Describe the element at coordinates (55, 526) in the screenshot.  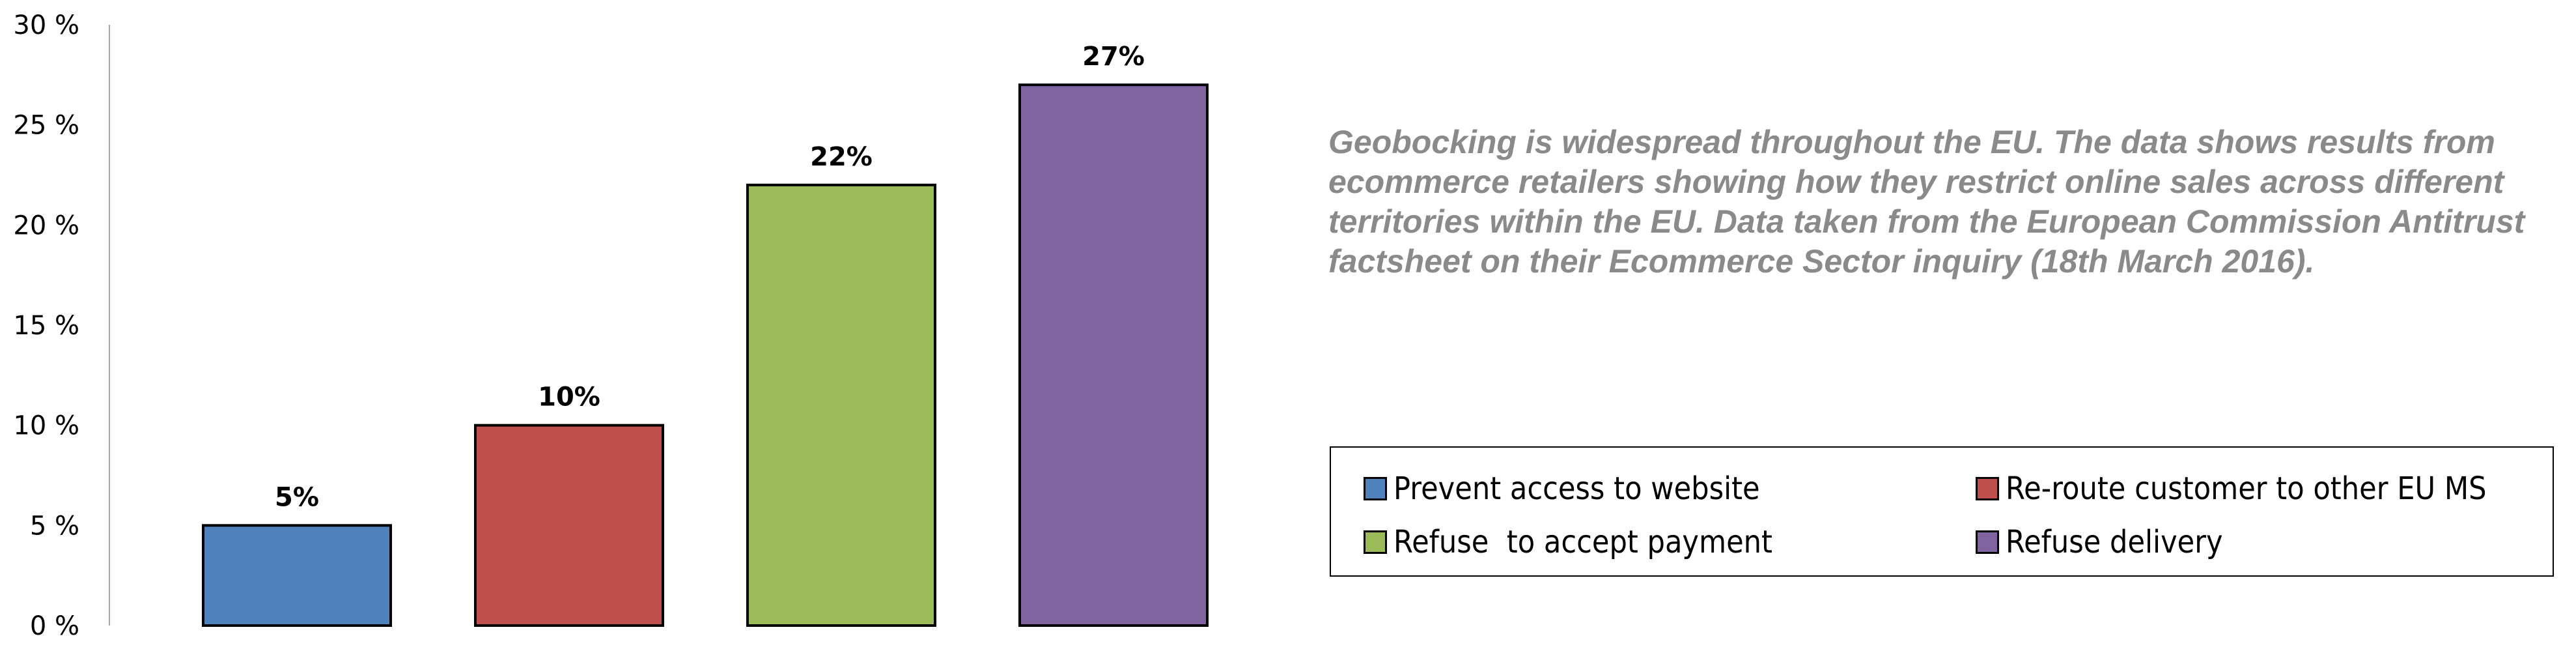
I see `y-tick-label: 5 %` at that location.